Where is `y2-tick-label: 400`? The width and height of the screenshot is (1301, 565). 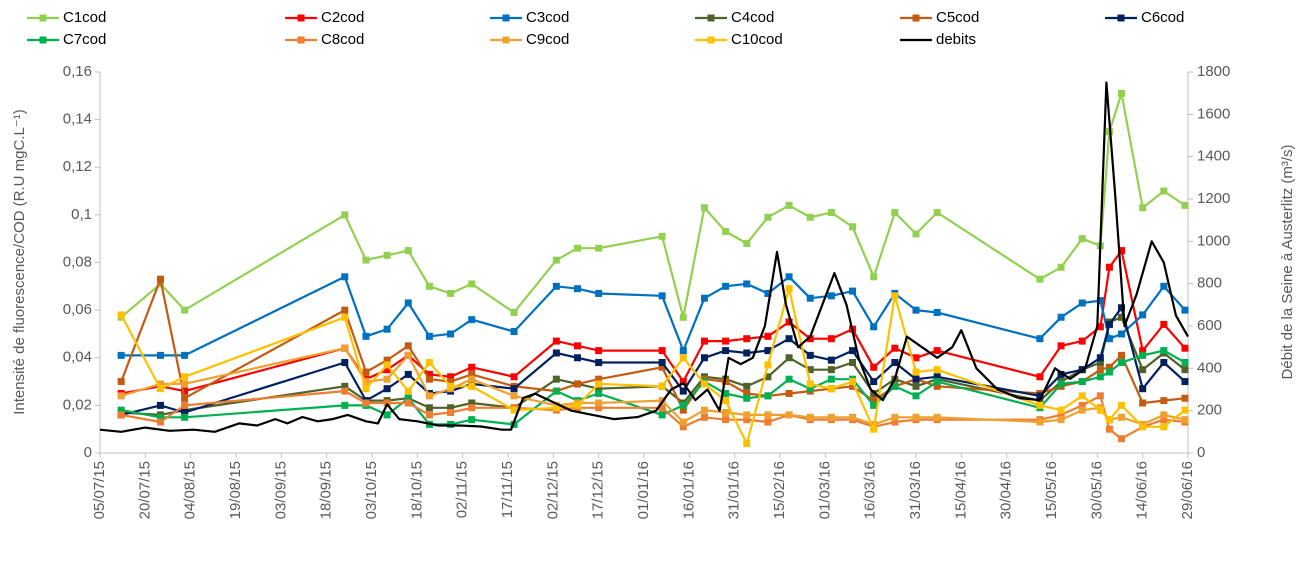
y2-tick-label: 400 is located at coordinates (1209, 367).